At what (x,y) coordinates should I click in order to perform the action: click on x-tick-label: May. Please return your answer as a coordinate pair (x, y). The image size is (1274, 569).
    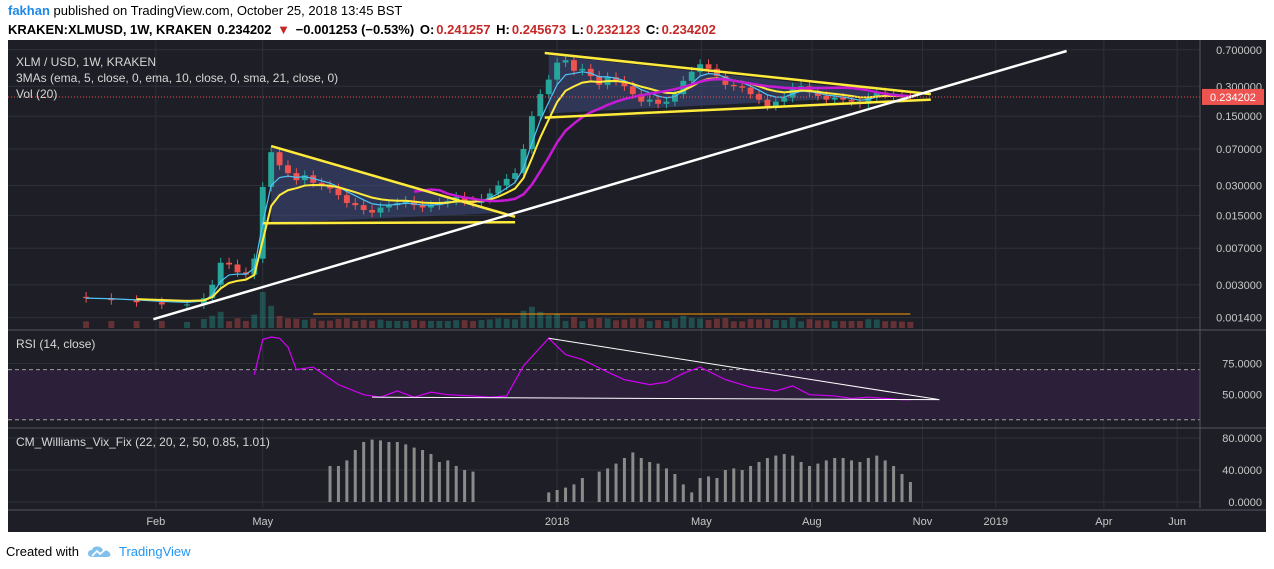
    Looking at the image, I should click on (701, 522).